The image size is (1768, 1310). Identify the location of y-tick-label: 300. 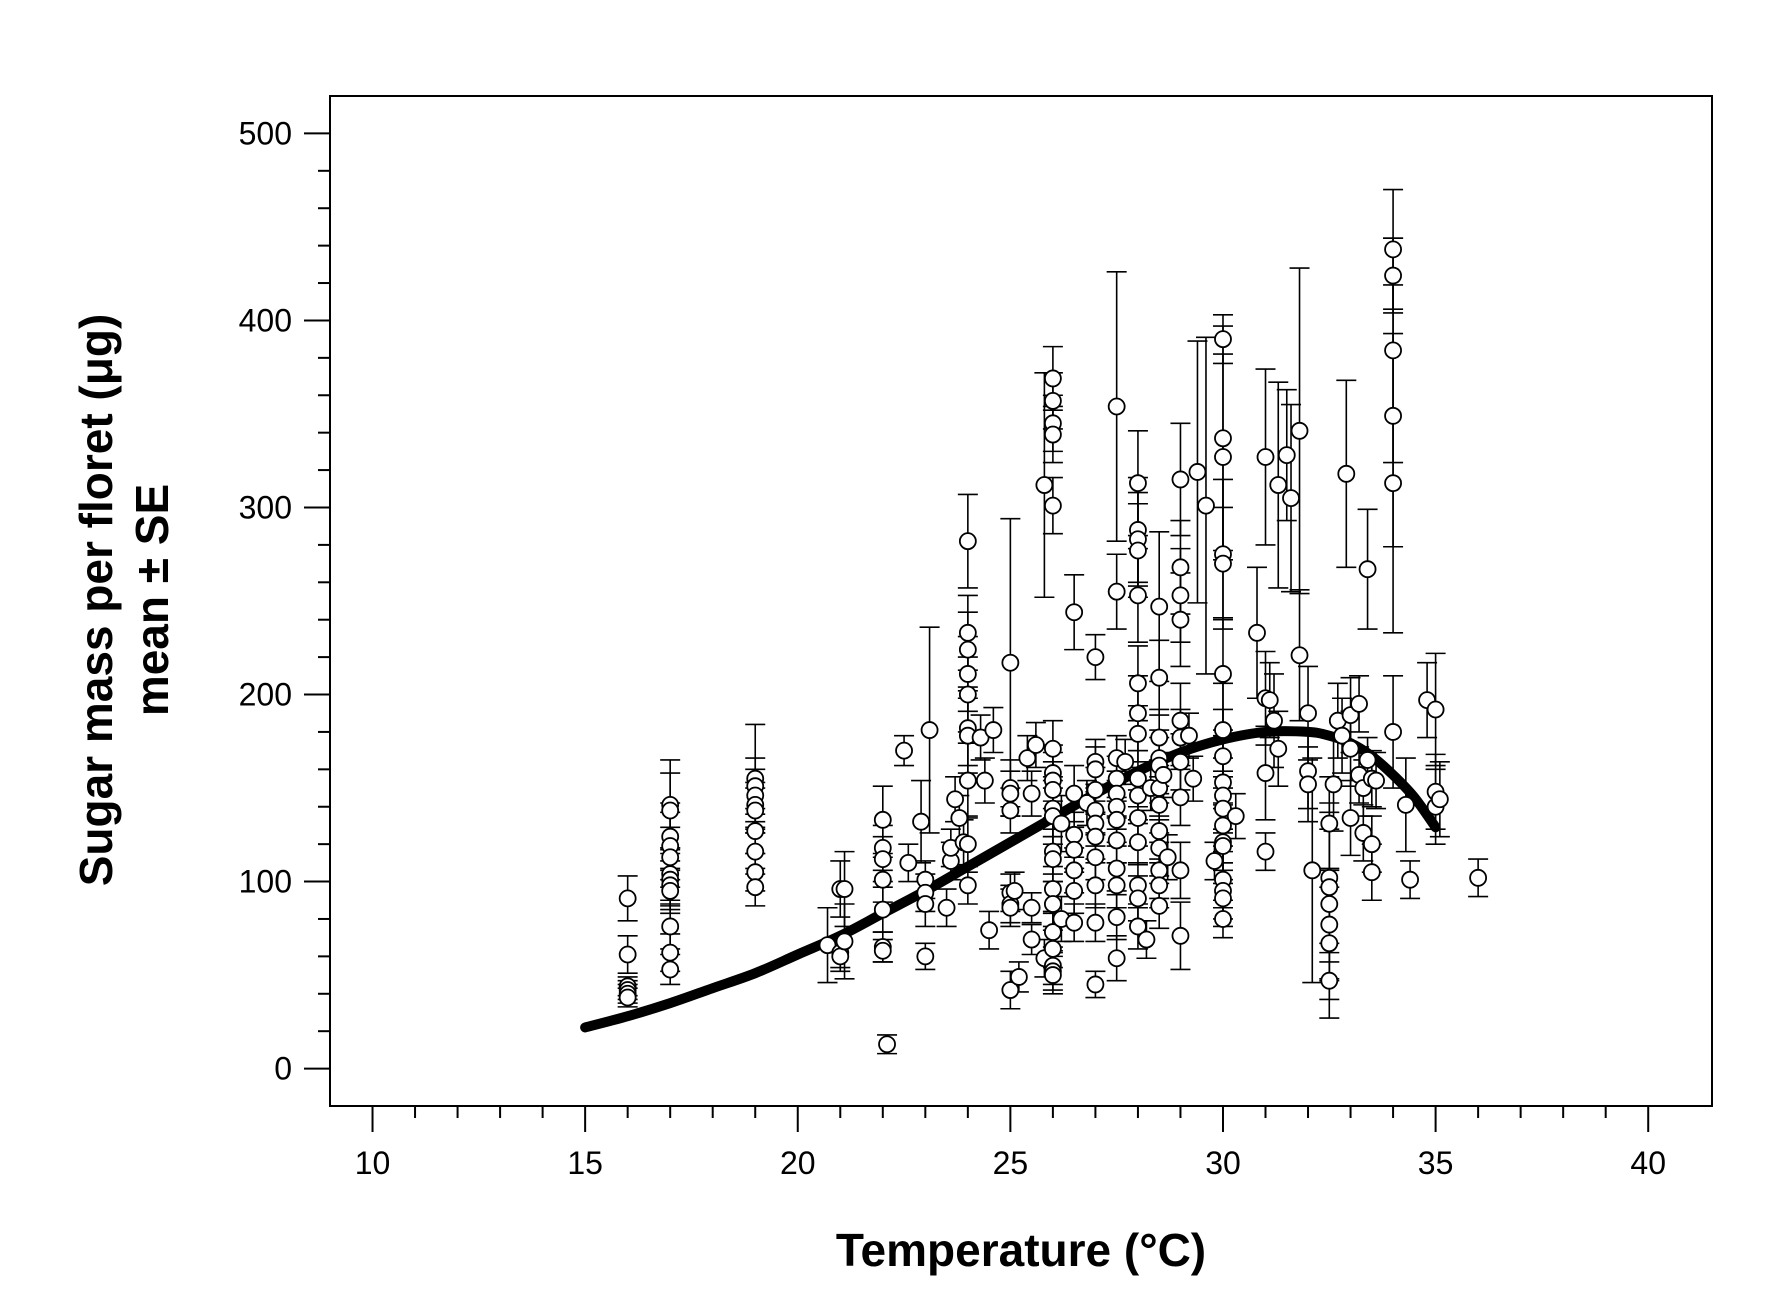
(265, 507).